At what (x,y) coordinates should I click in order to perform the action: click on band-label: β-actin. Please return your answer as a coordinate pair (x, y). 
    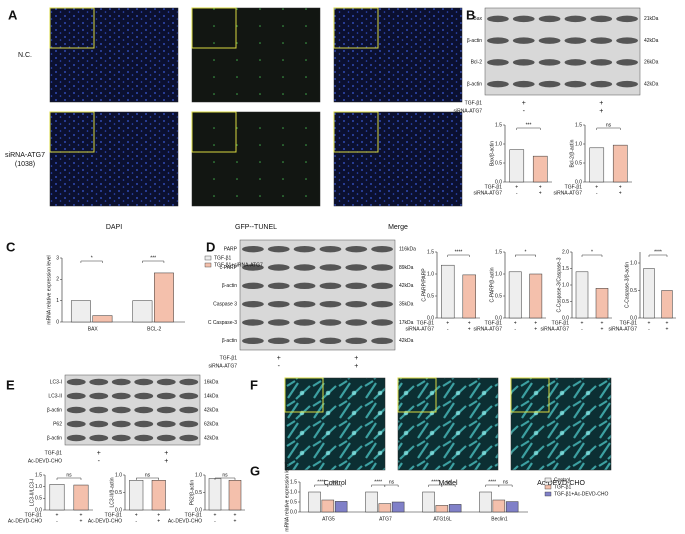
    Looking at the image, I should click on (474, 41).